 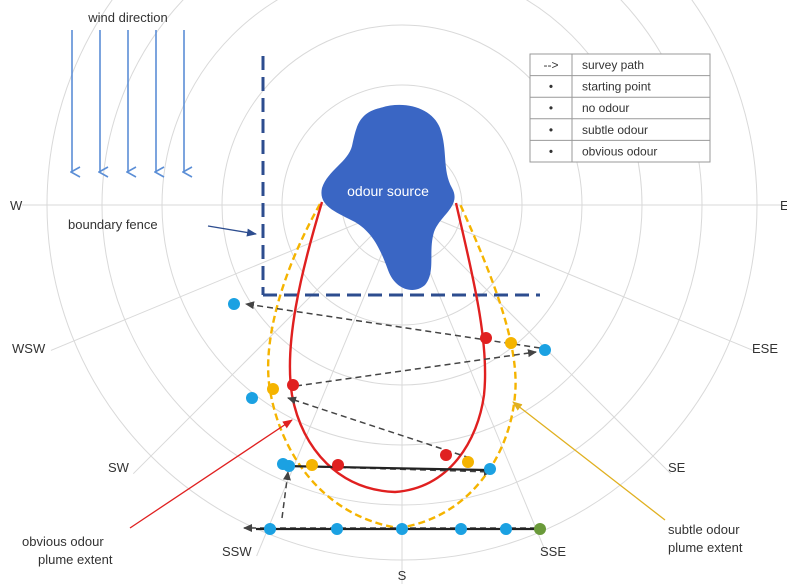 What do you see at coordinates (127, 17) in the screenshot?
I see `wind-direction-label: wind direction` at bounding box center [127, 17].